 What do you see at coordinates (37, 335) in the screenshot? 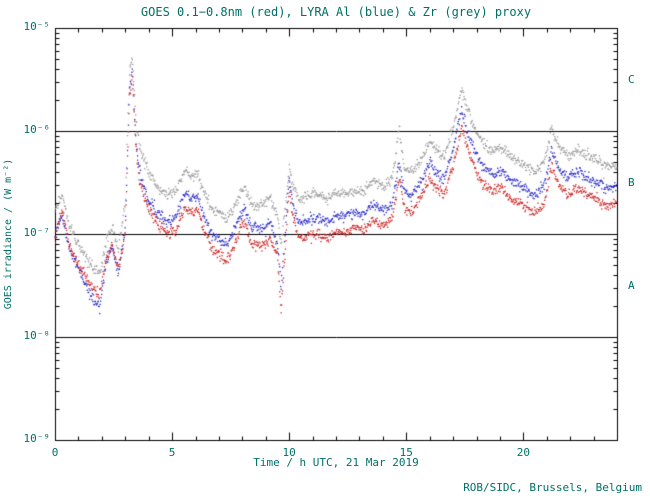
I see `y-tick-label: 10⁻⁸` at bounding box center [37, 335].